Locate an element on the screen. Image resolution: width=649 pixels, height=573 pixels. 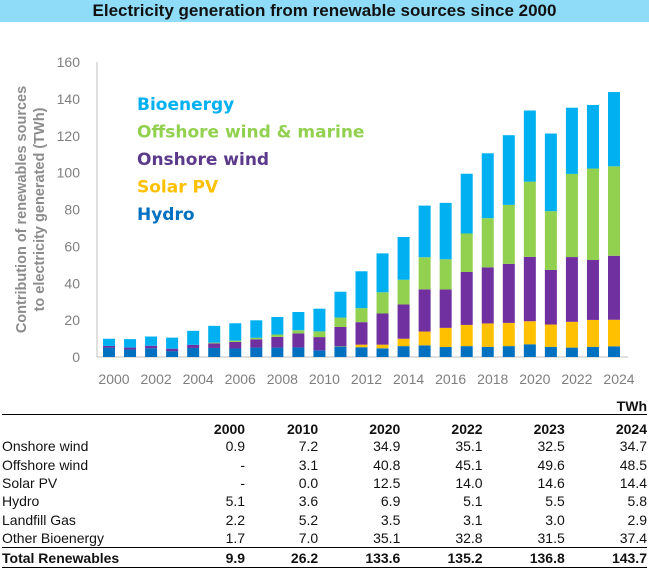
bar-stack-2004 is located at coordinates (193, 343).